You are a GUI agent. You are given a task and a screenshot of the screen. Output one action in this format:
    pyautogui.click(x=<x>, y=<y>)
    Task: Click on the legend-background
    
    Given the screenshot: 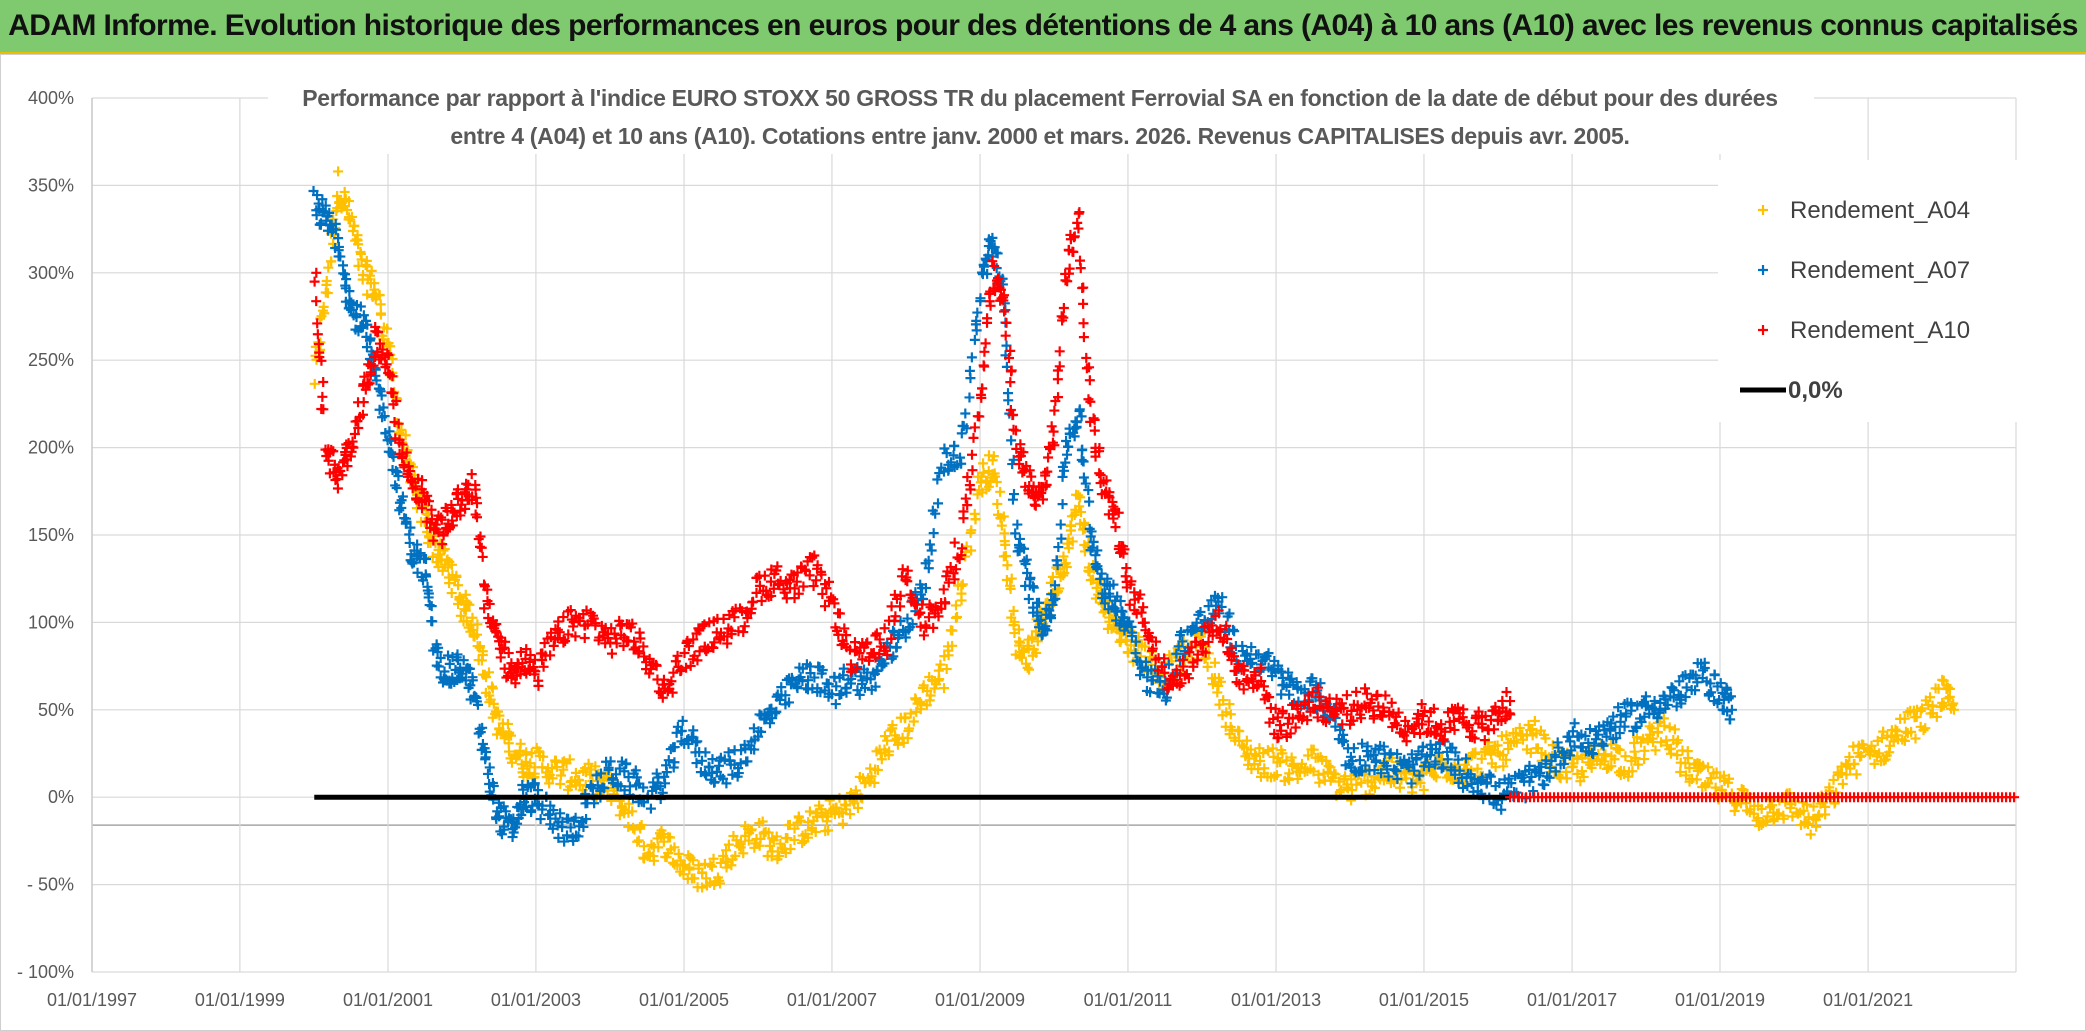 What is the action you would take?
    pyautogui.click(x=1868, y=291)
    